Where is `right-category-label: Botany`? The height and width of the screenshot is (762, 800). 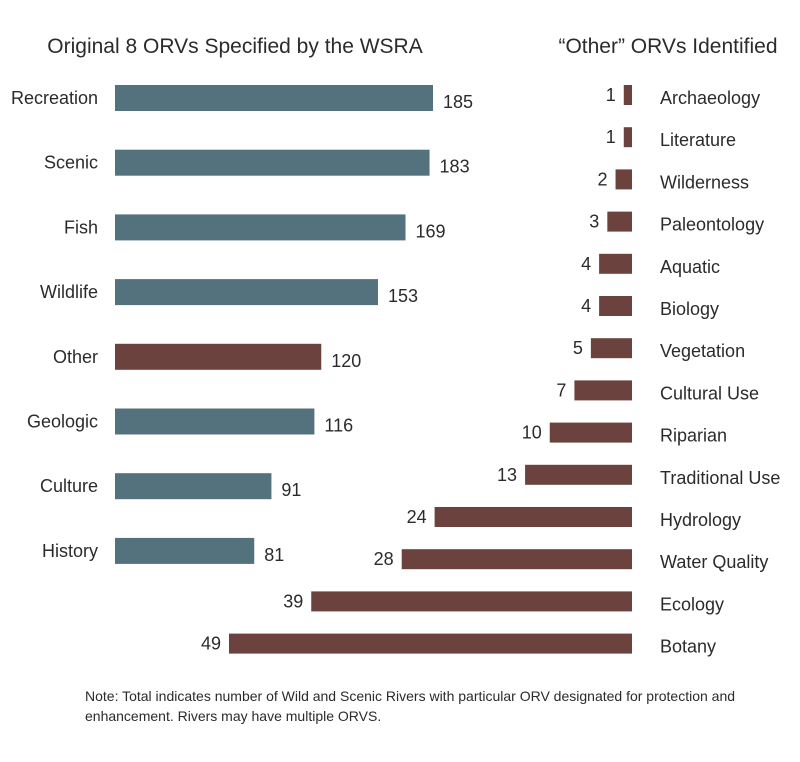
right-category-label: Botany is located at coordinates (688, 647).